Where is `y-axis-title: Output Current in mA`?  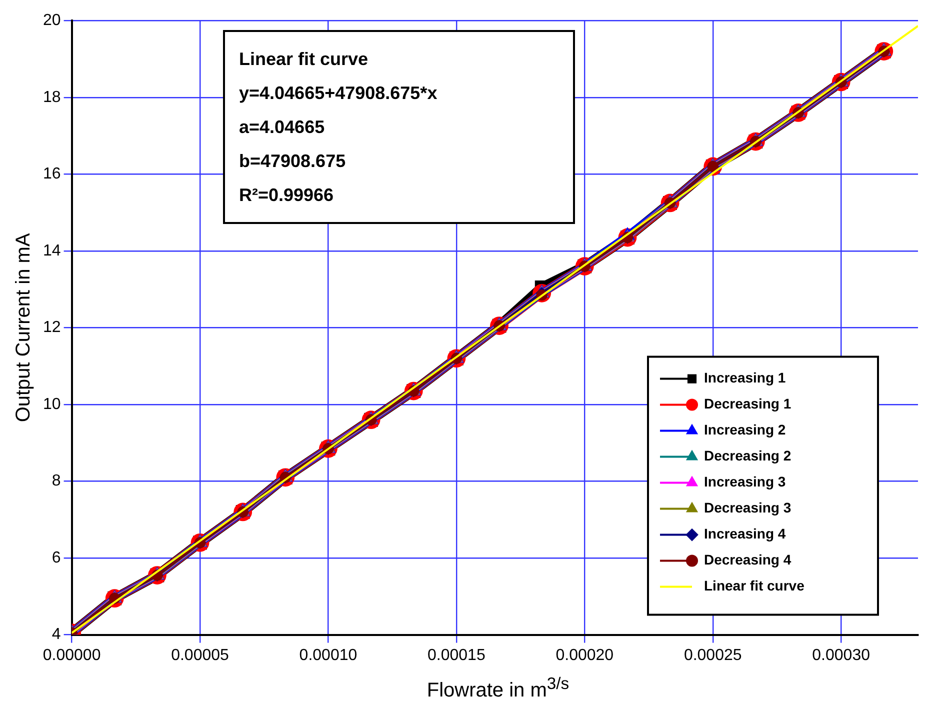
y-axis-title: Output Current in mA is located at coordinates (23, 327).